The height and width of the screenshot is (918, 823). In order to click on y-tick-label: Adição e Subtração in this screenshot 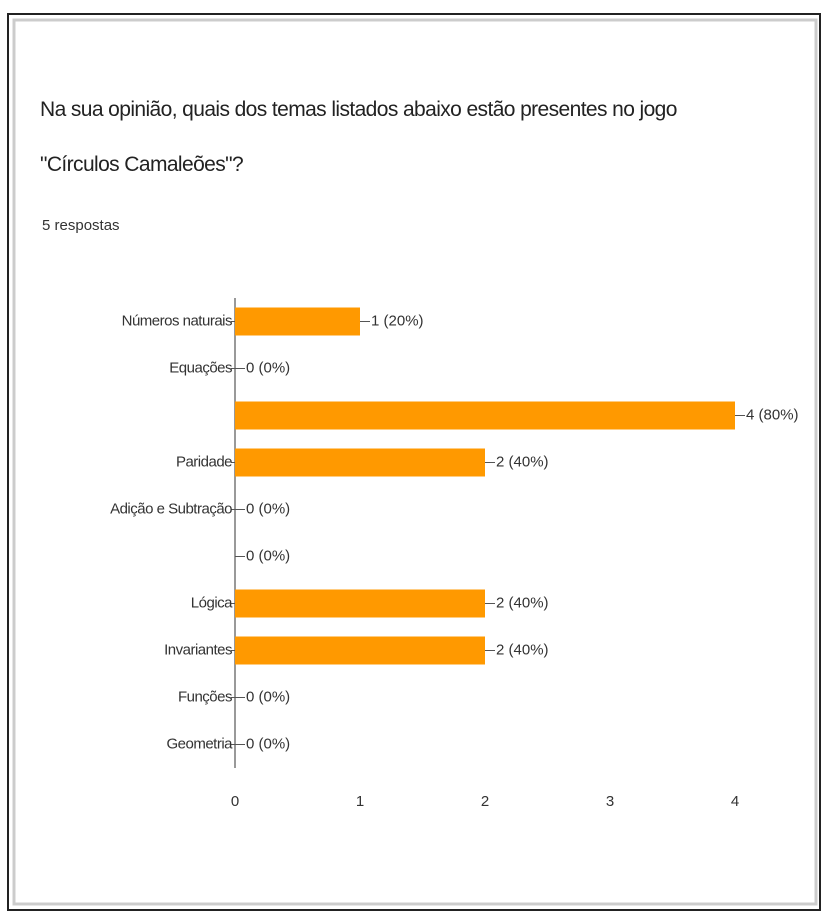, I will do `click(171, 508)`.